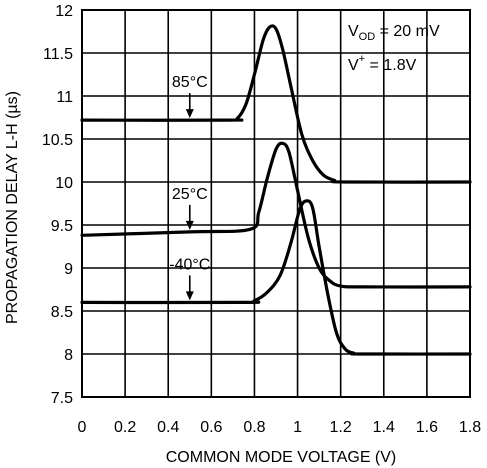 This screenshot has height=468, width=487. What do you see at coordinates (297, 427) in the screenshot?
I see `x-tick-label: 1` at bounding box center [297, 427].